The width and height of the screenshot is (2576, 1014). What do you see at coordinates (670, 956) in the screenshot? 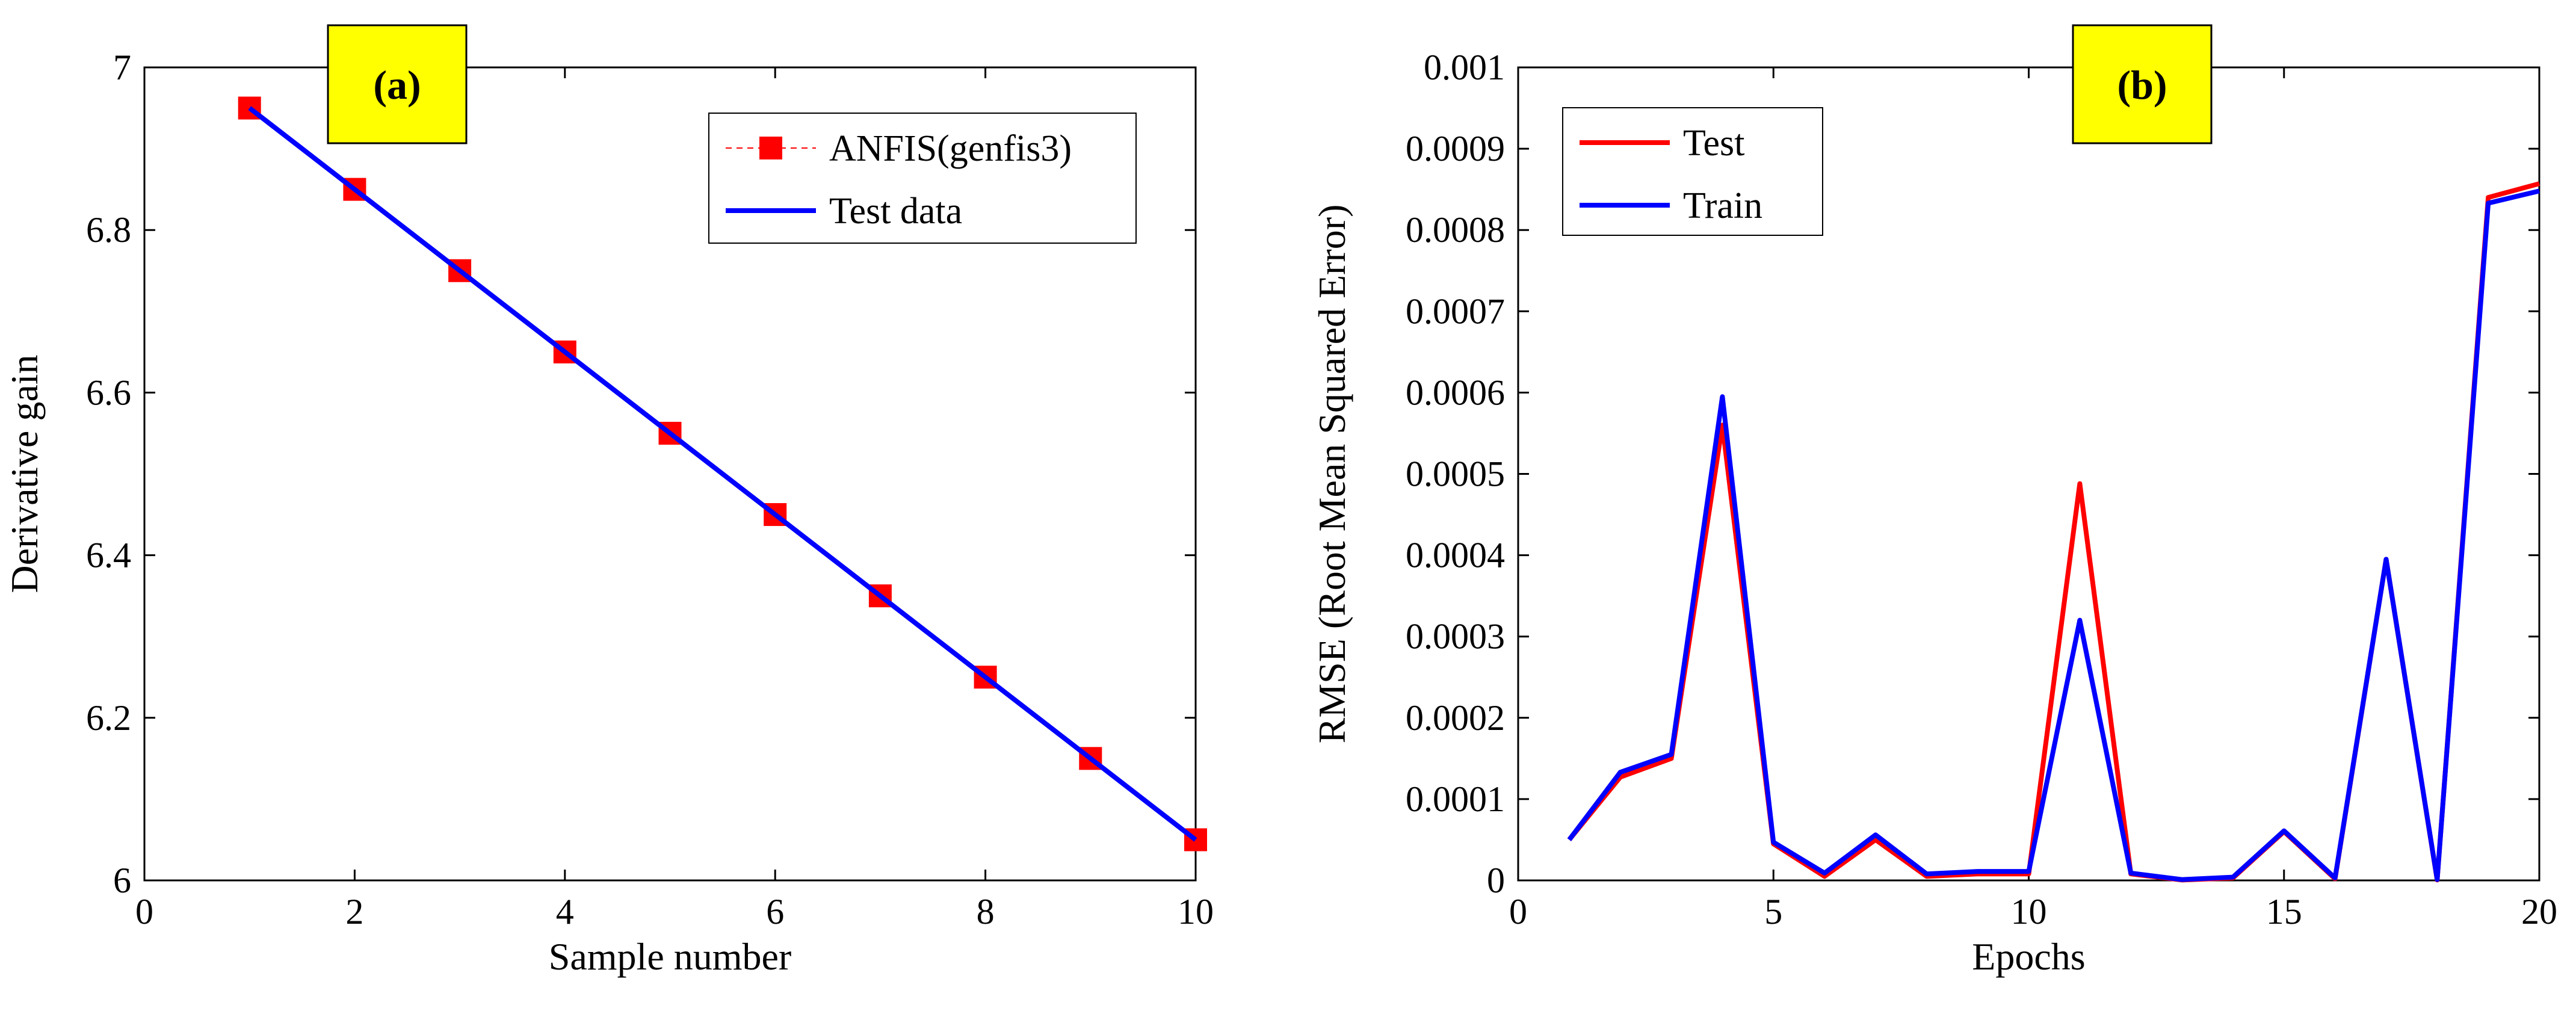
I see `x-axis-title: Sample number` at bounding box center [670, 956].